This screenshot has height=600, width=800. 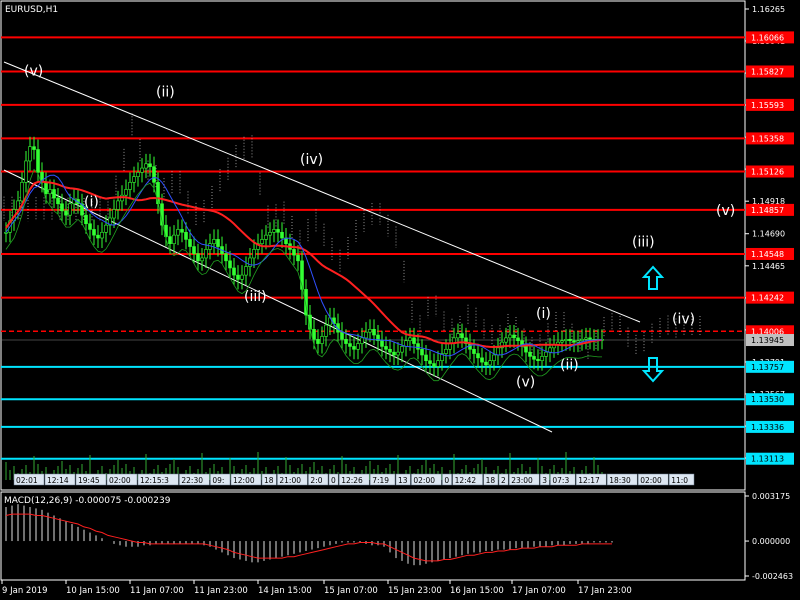 I want to click on time-tag-label: 12:17, so click(x=589, y=480).